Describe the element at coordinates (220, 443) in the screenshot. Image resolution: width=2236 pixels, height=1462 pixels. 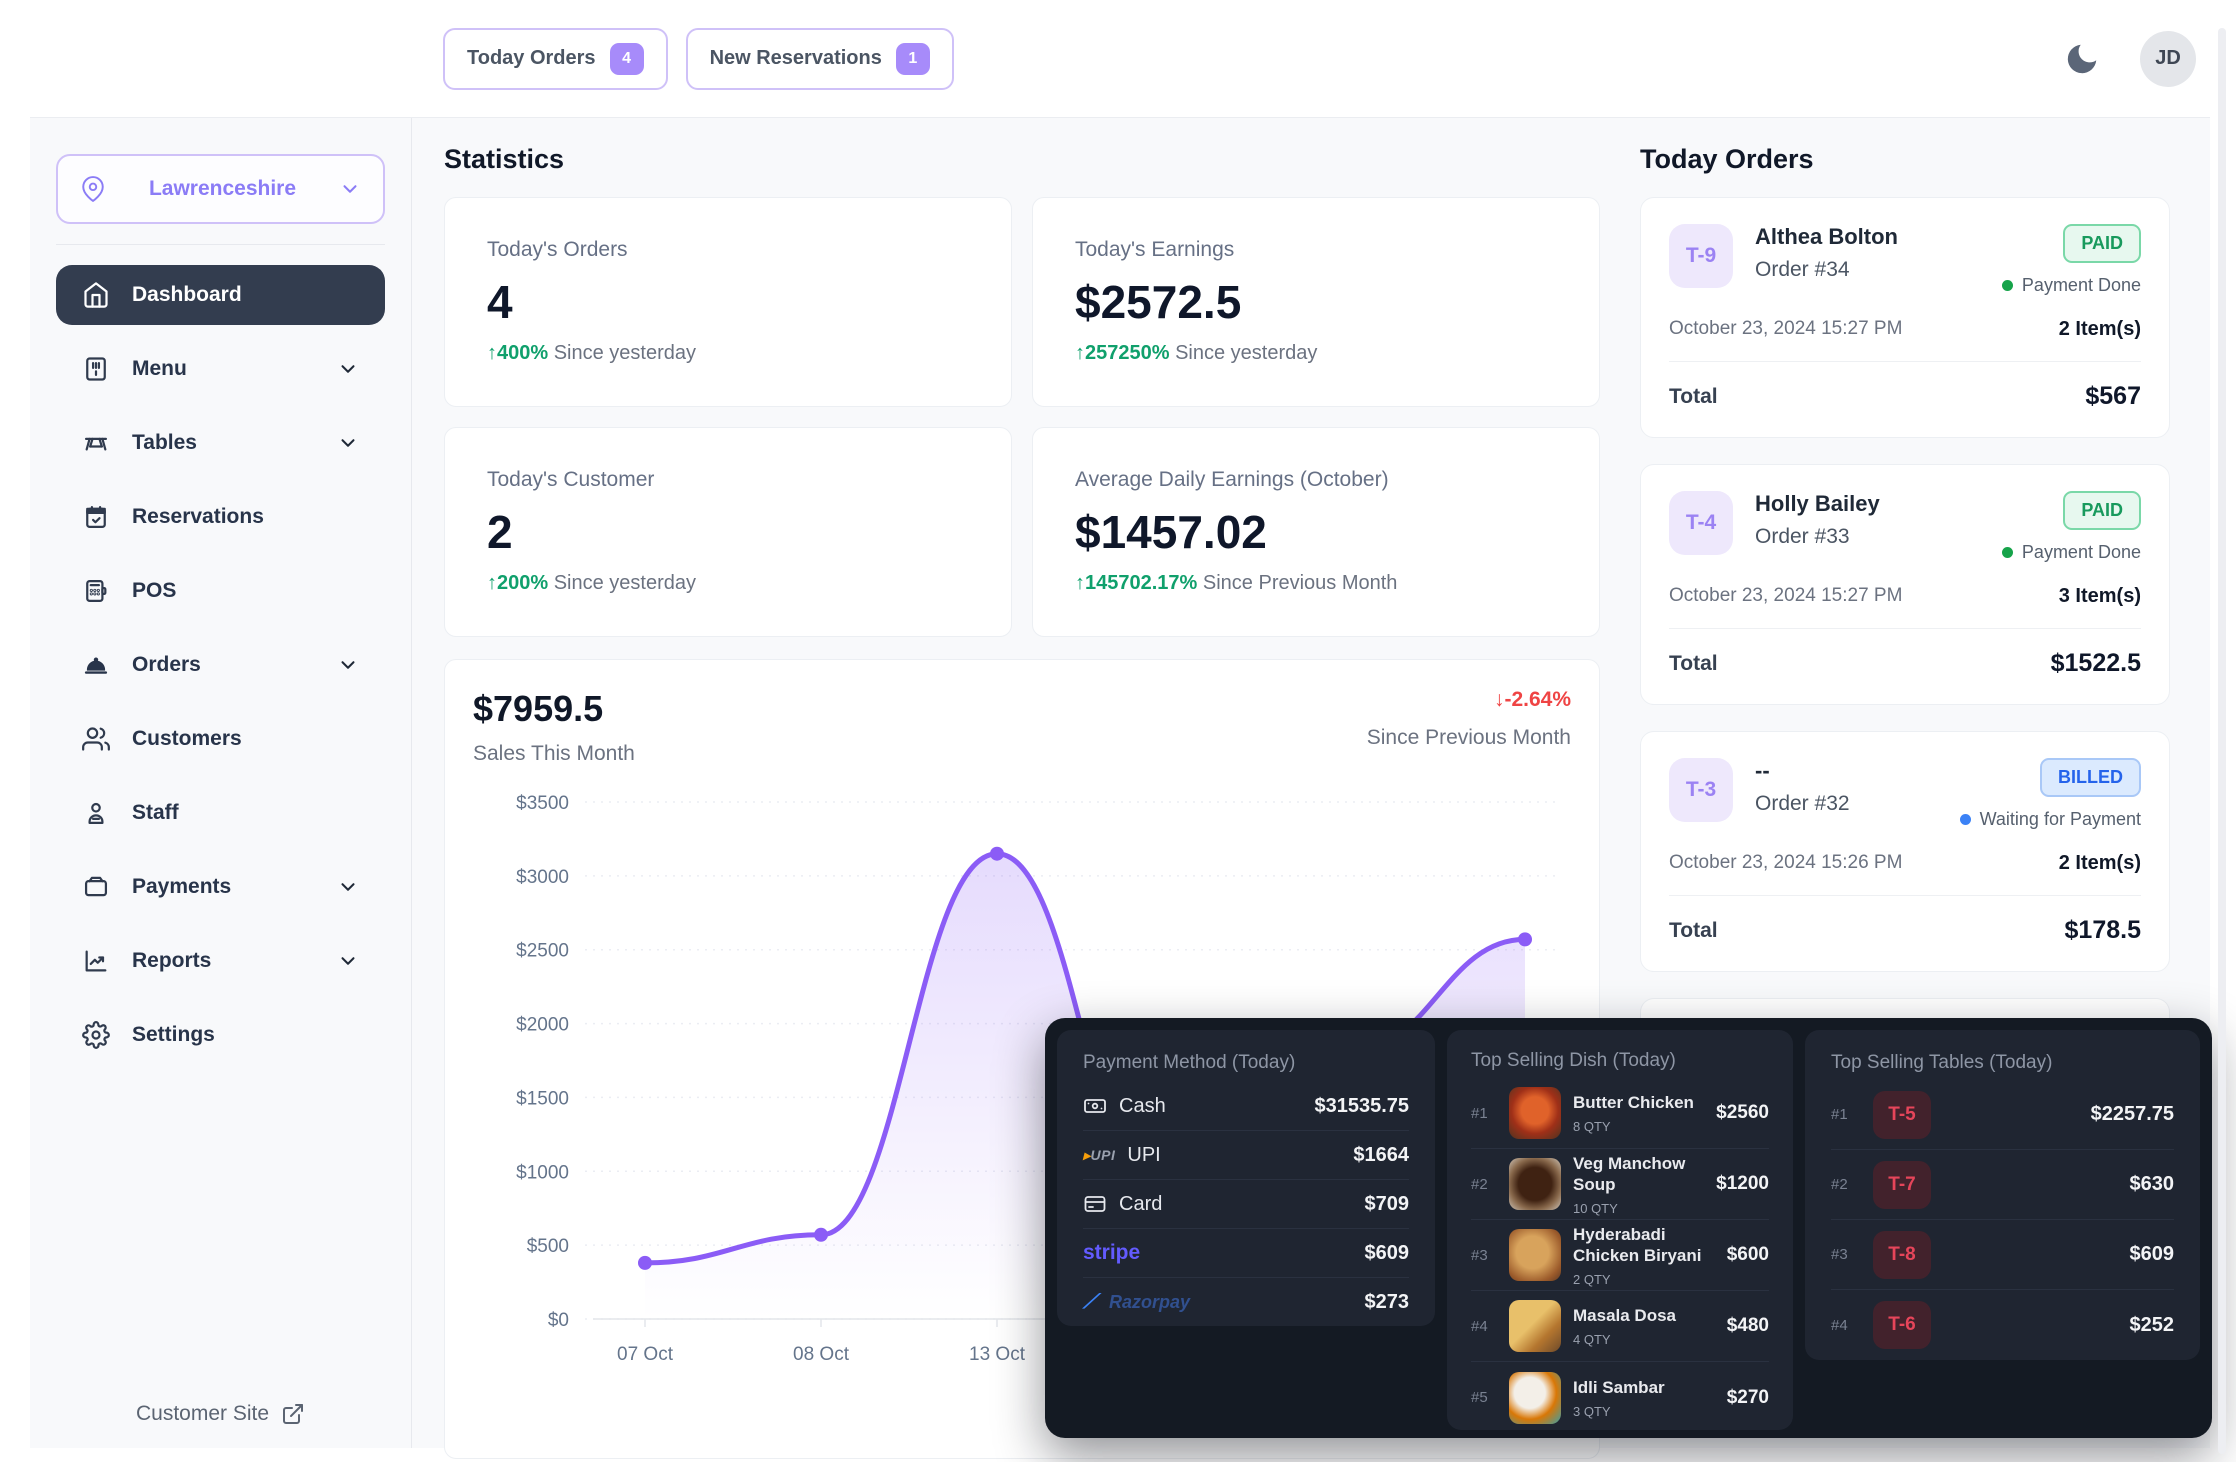
I see `sidebar-item-tables: Tables` at that location.